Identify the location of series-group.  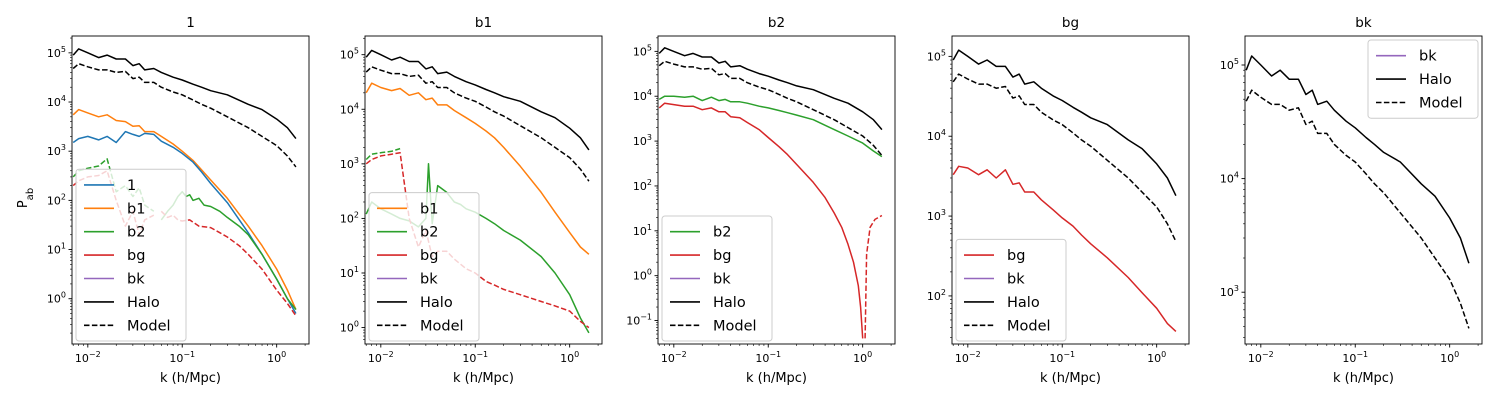
(1064, 190).